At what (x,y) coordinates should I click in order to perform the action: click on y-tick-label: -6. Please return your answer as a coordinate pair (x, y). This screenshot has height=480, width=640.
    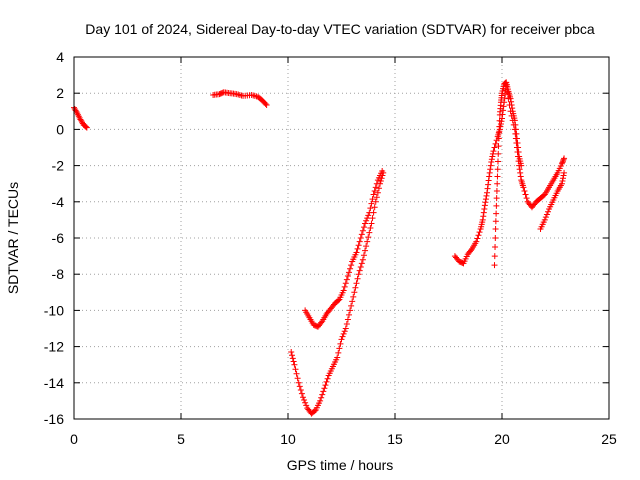
    Looking at the image, I should click on (58, 238).